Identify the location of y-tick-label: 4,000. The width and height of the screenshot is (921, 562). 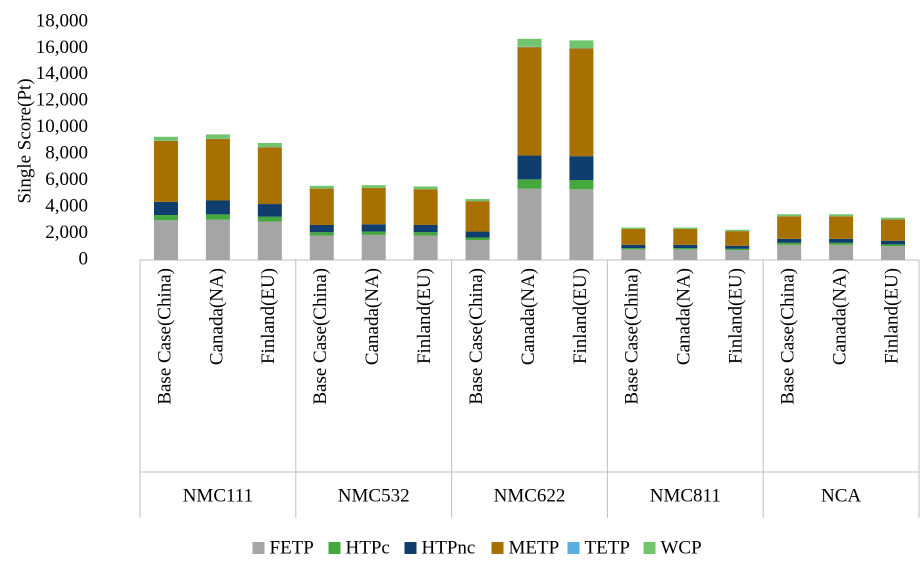
(66, 205).